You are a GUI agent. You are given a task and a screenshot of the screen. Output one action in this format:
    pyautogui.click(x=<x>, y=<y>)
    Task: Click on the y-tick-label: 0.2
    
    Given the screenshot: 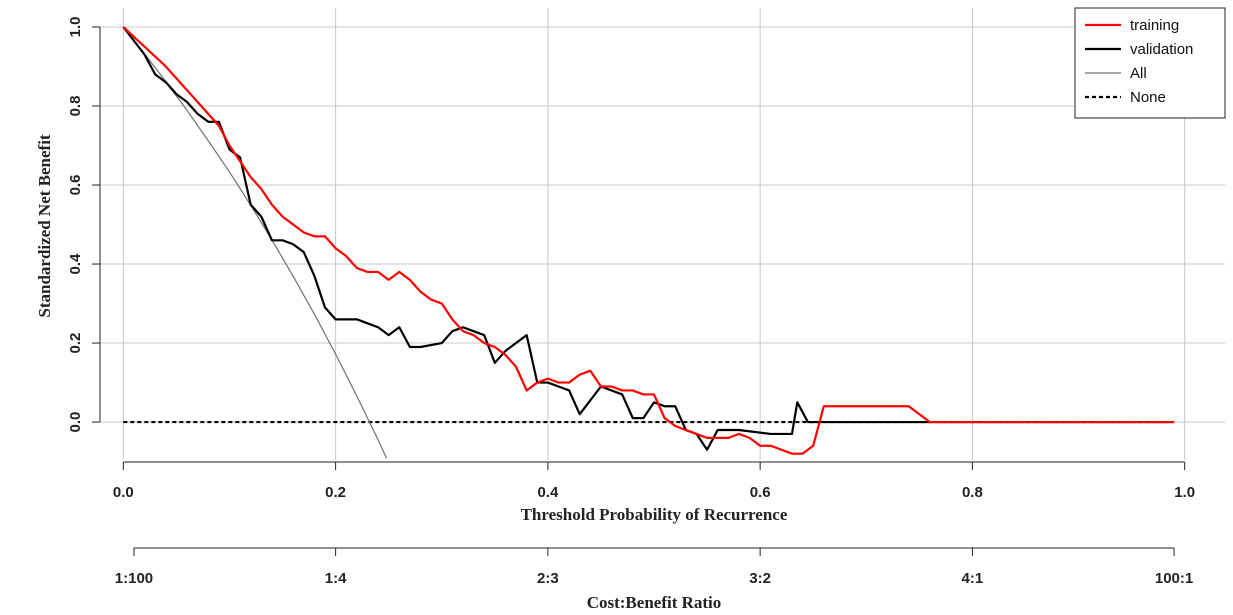 What is the action you would take?
    pyautogui.click(x=75, y=343)
    